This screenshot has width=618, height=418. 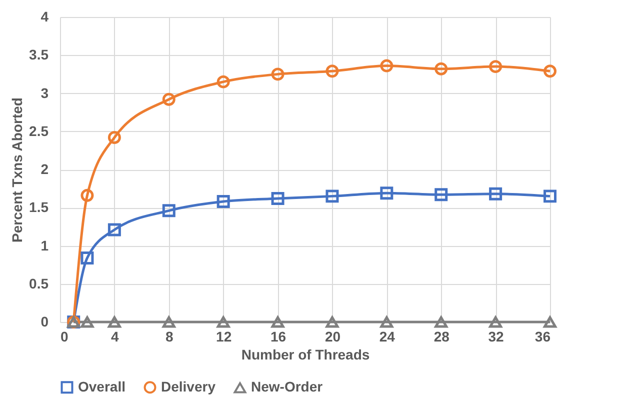 What do you see at coordinates (17, 170) in the screenshot?
I see `y-axis-title: Percent Txns Aborted` at bounding box center [17, 170].